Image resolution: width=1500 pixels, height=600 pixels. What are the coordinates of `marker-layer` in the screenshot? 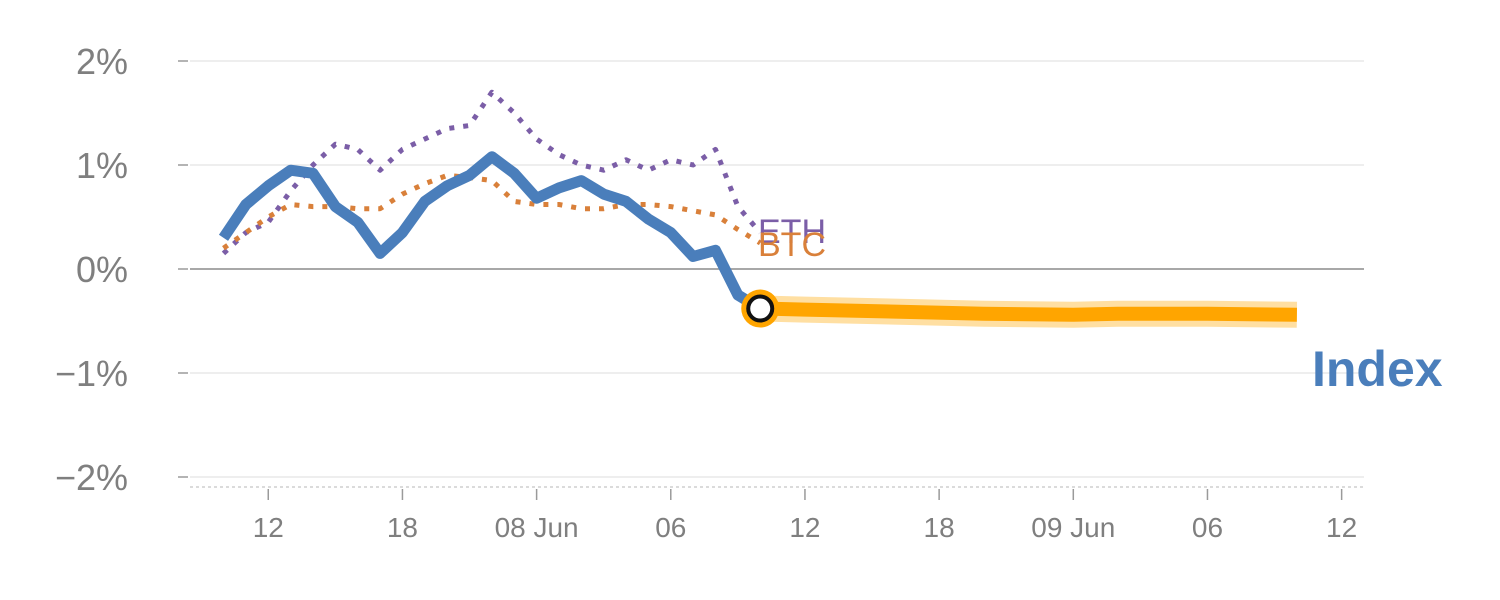 It's located at (760, 308).